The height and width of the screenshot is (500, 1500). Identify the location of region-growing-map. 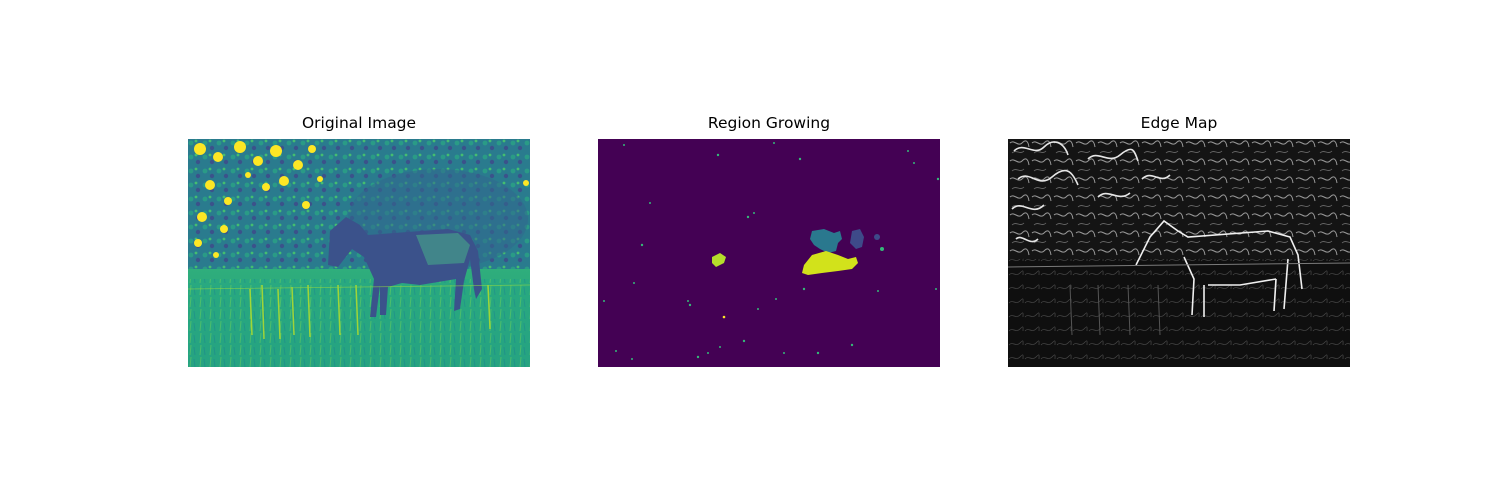
(769, 253).